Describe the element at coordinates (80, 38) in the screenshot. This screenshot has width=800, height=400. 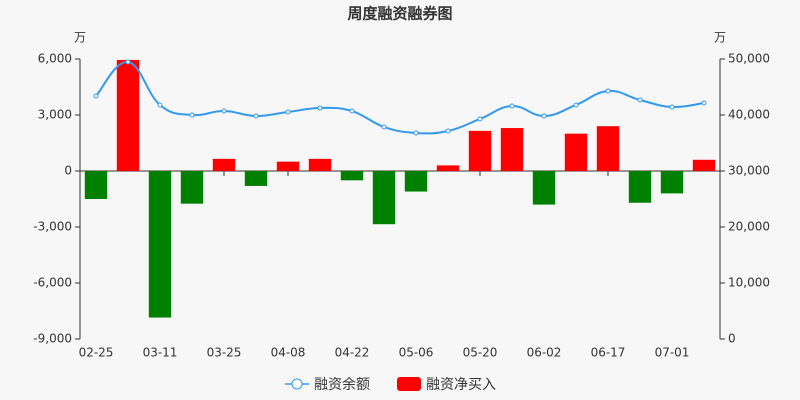
I see `y-unit: 万` at that location.